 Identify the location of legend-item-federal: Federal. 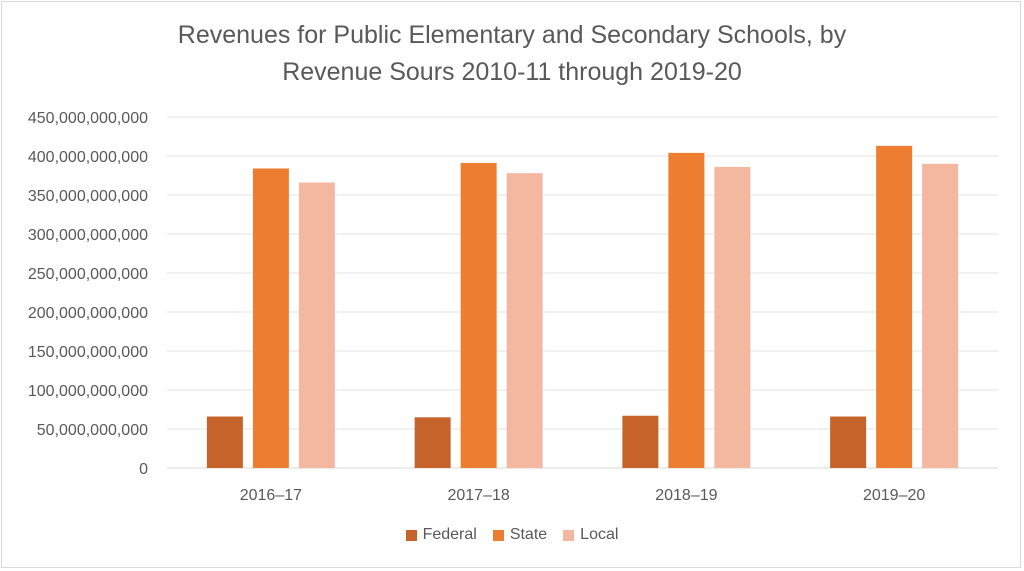
(441, 535).